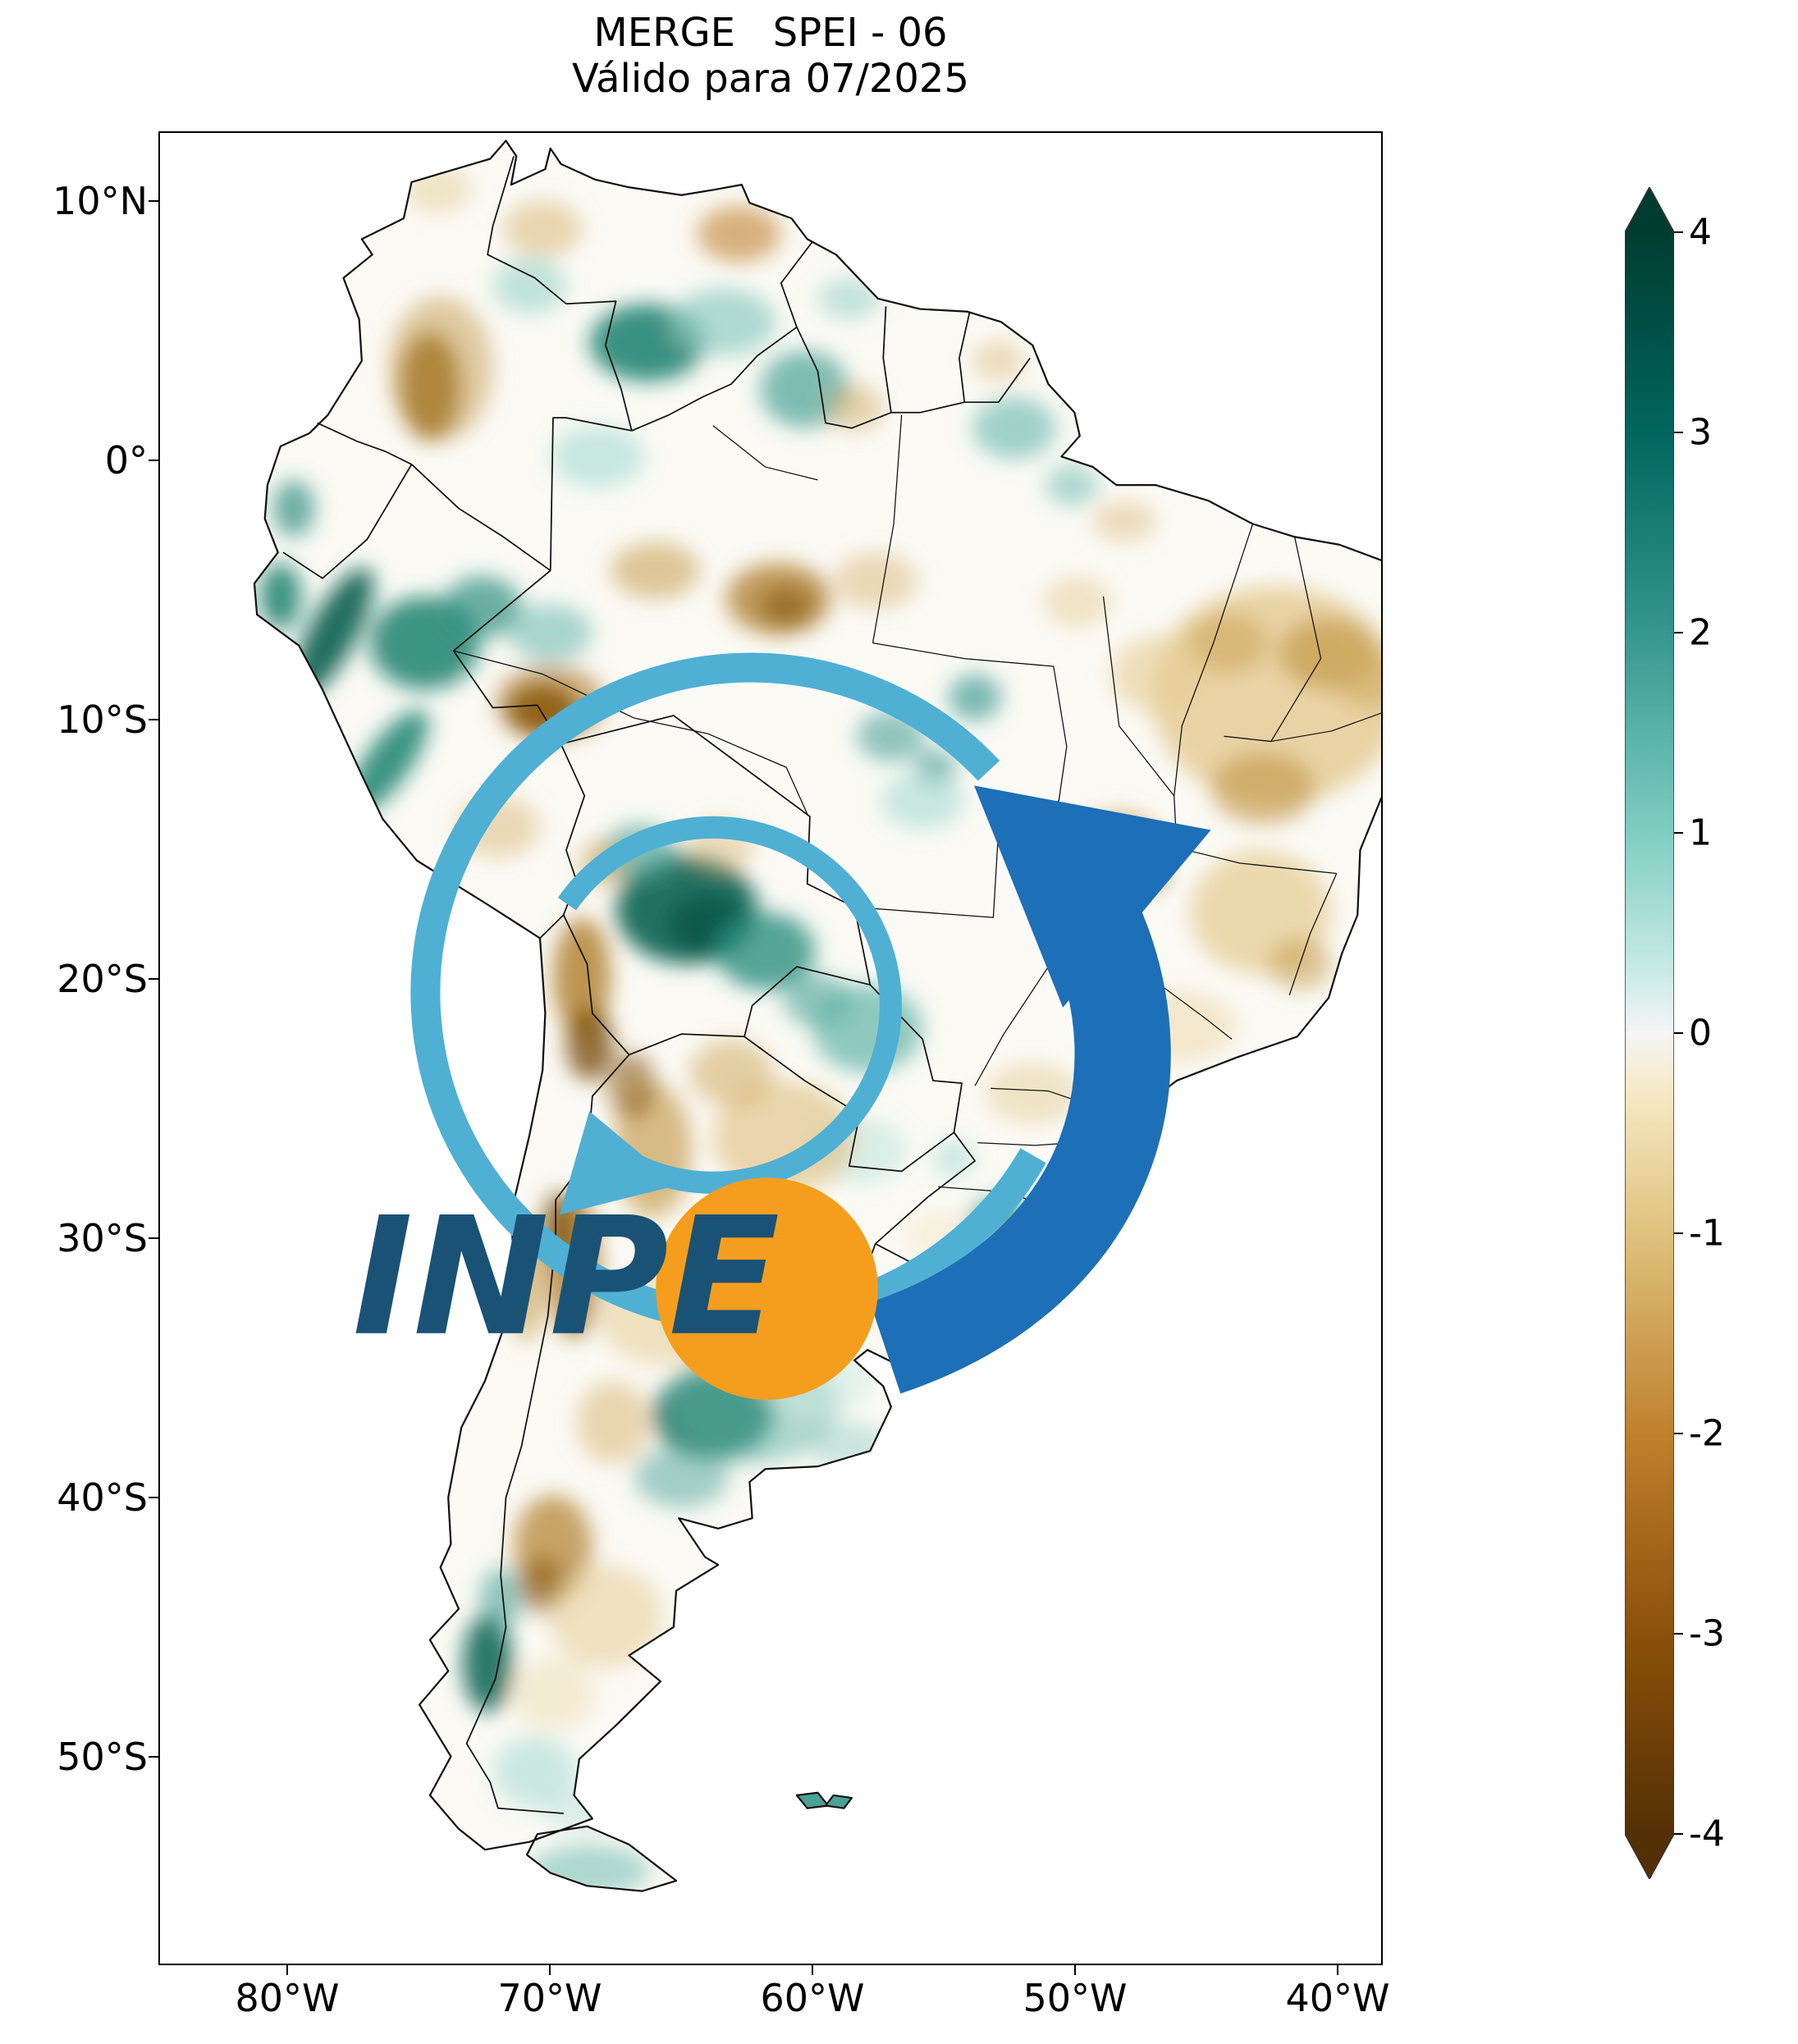 The height and width of the screenshot is (2044, 1798). Describe the element at coordinates (729, 1005) in the screenshot. I see `logo-inner-arc` at that location.